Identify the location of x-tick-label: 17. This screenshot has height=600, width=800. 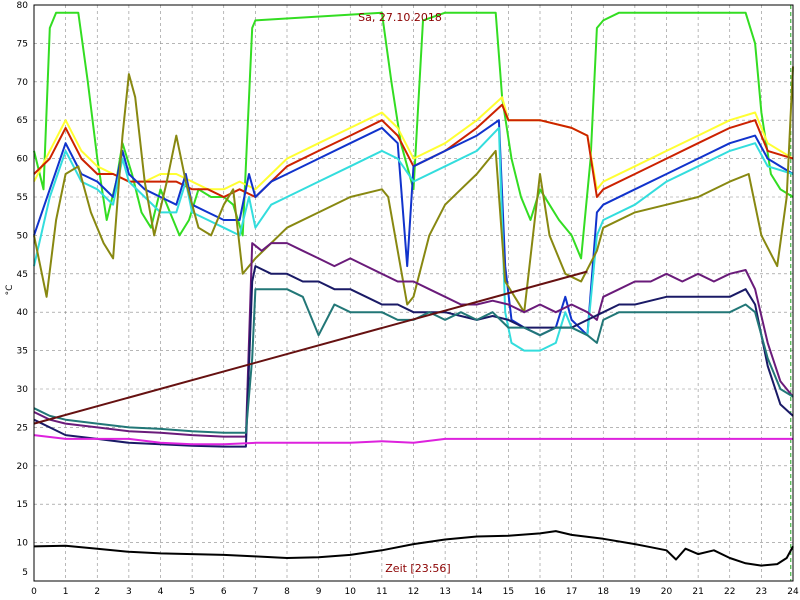
(571, 592).